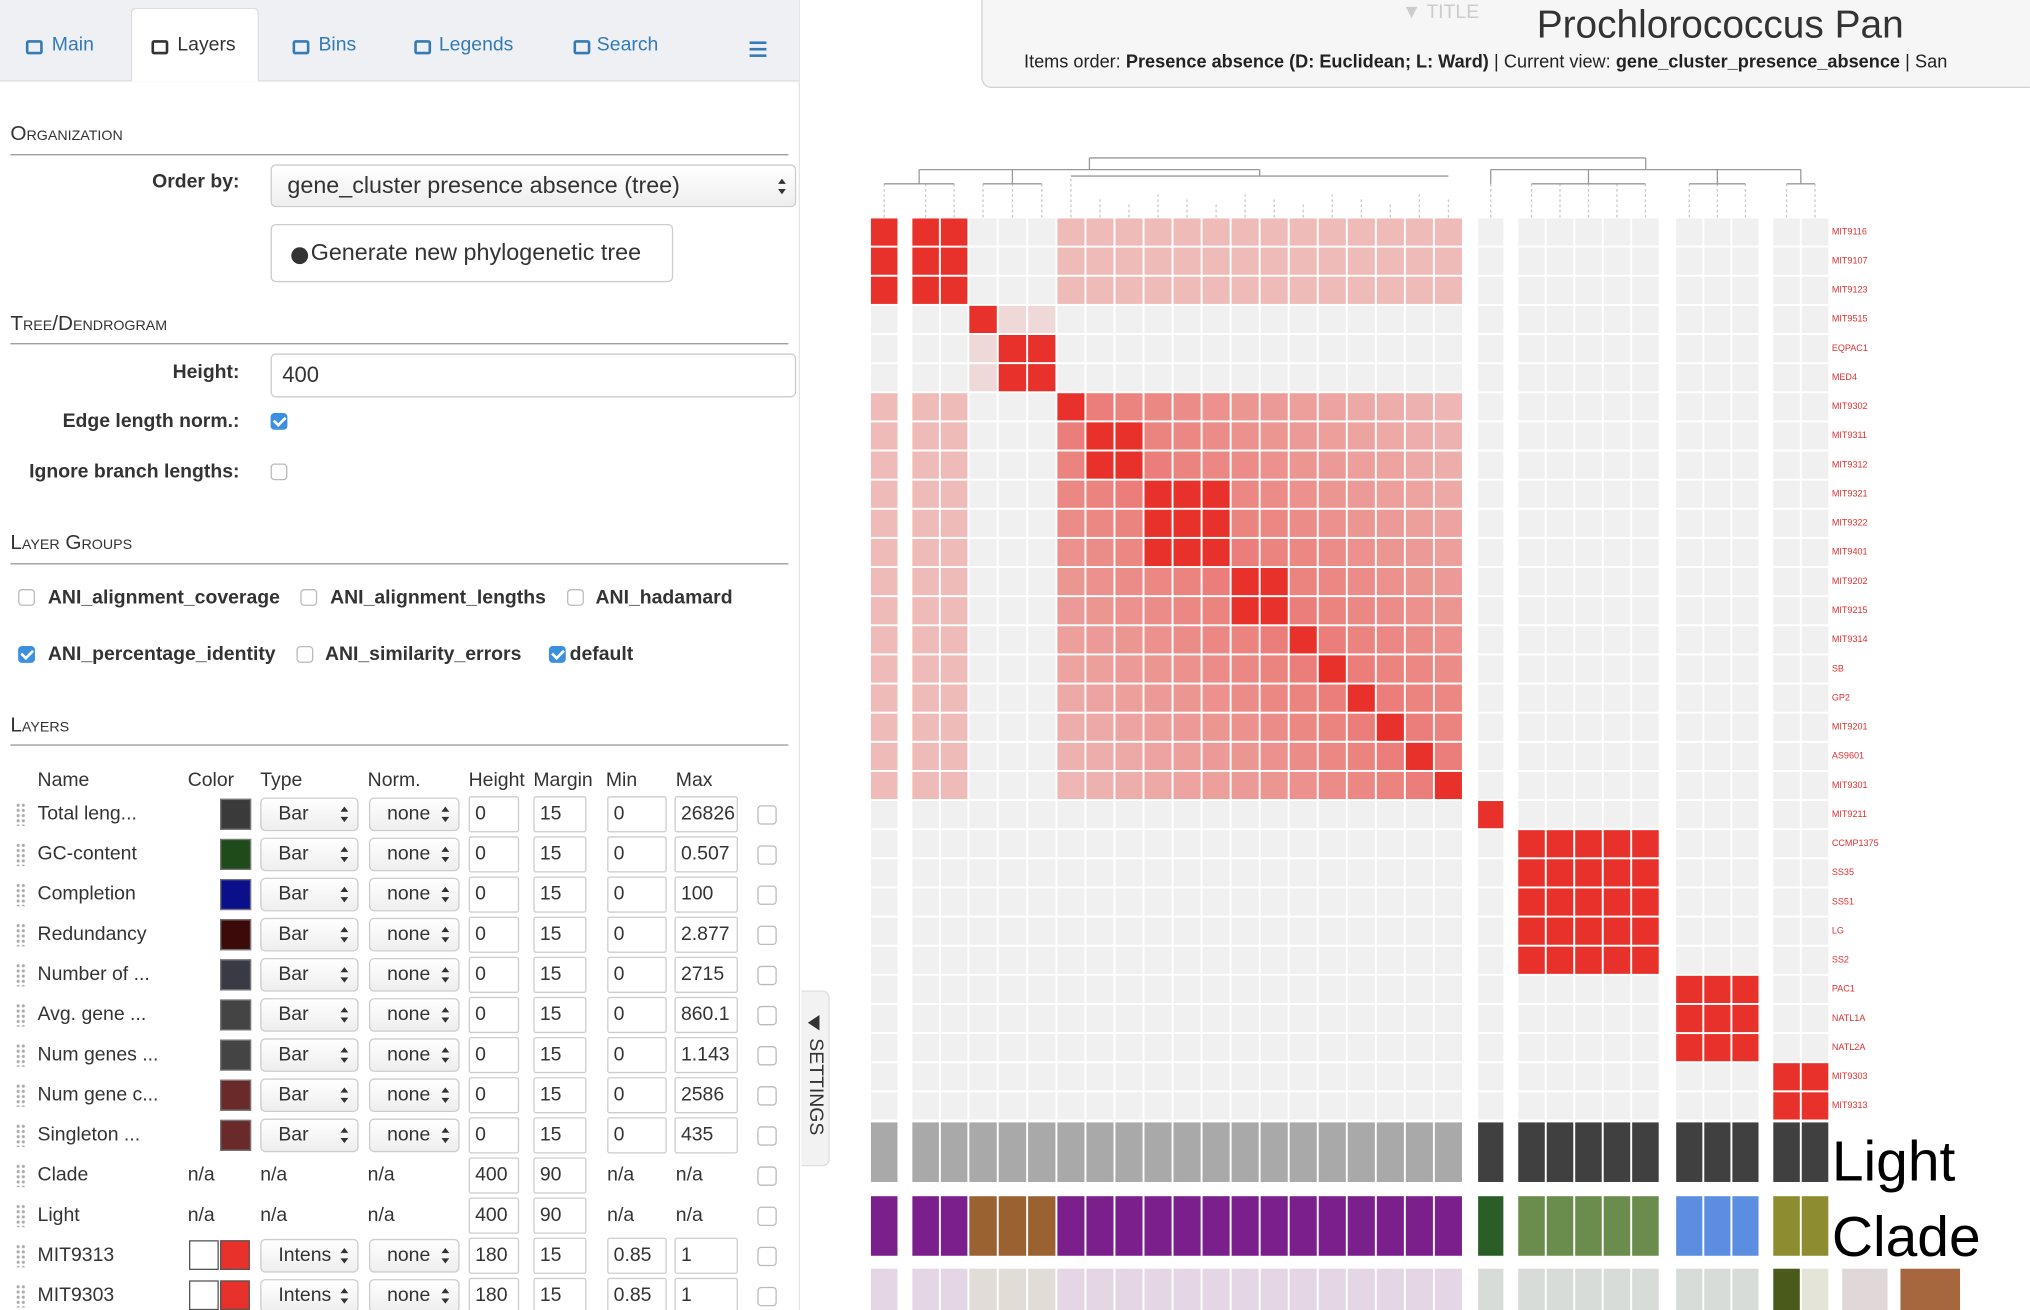 This screenshot has width=2030, height=1310. Describe the element at coordinates (337, 44) in the screenshot. I see `tab: Bins` at that location.